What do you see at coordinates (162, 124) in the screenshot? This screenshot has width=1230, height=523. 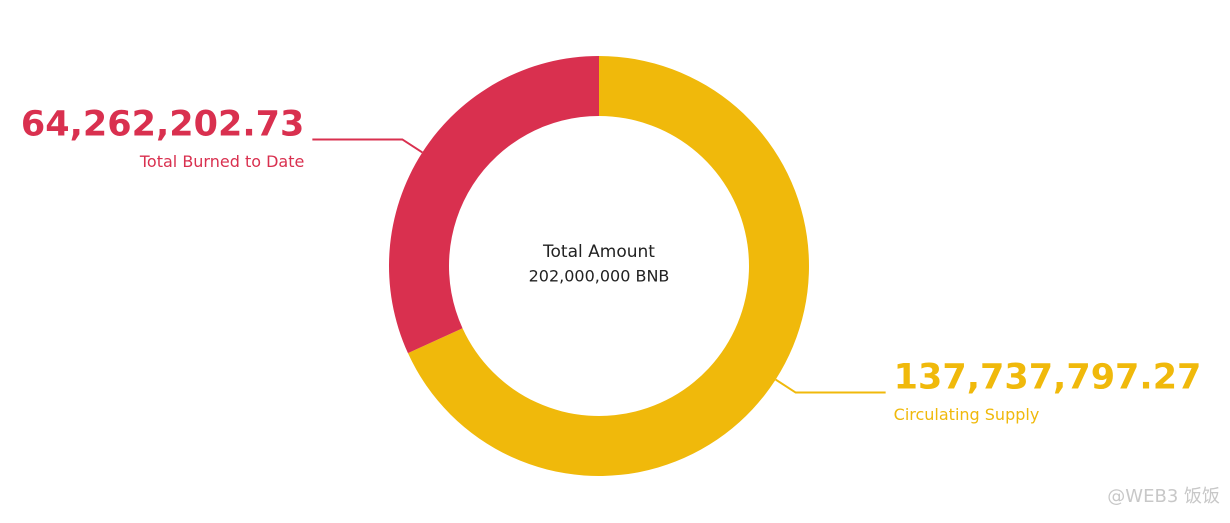 I see `value-label: 64,262,202.73` at bounding box center [162, 124].